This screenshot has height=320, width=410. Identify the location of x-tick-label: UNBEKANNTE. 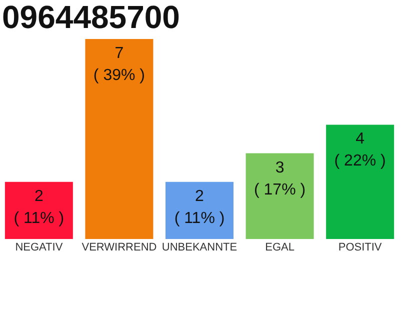
(200, 248).